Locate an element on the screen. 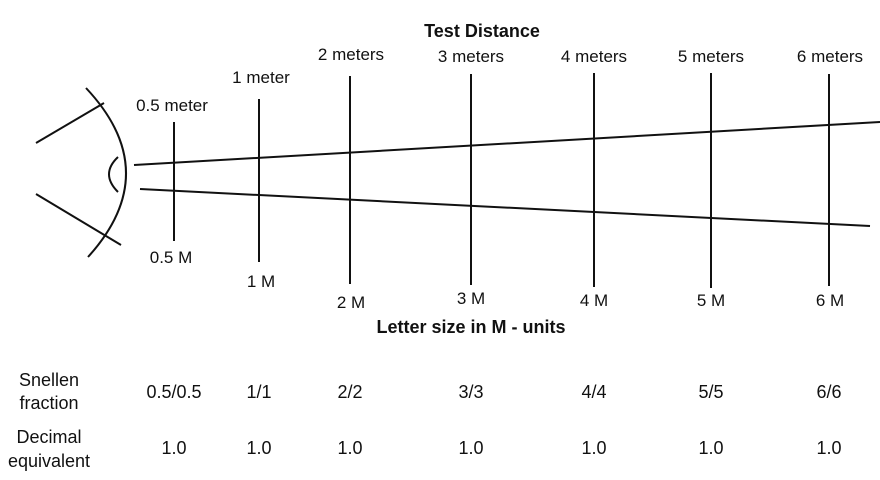  snellen-row-label: Snellen fraction is located at coordinates (49, 391).